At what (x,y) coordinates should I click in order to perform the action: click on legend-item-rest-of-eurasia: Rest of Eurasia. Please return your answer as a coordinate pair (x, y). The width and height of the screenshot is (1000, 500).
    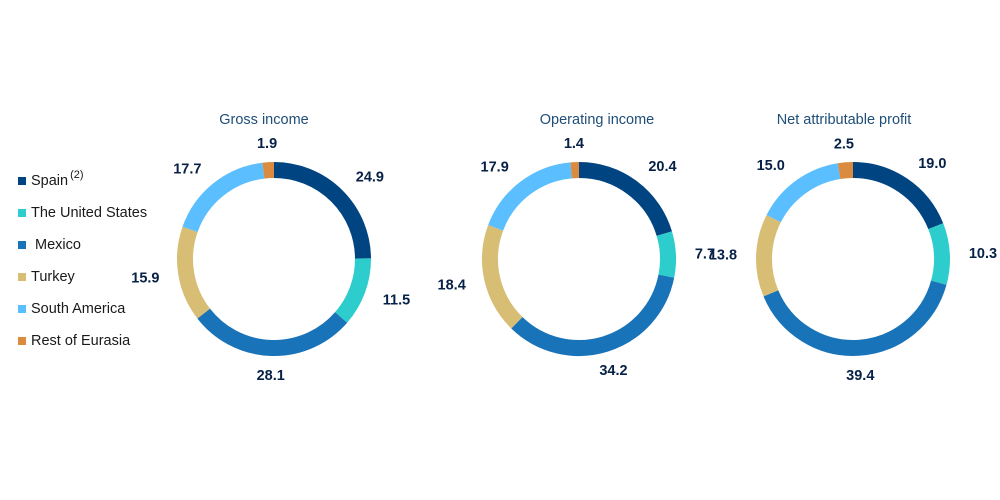
    Looking at the image, I should click on (82, 341).